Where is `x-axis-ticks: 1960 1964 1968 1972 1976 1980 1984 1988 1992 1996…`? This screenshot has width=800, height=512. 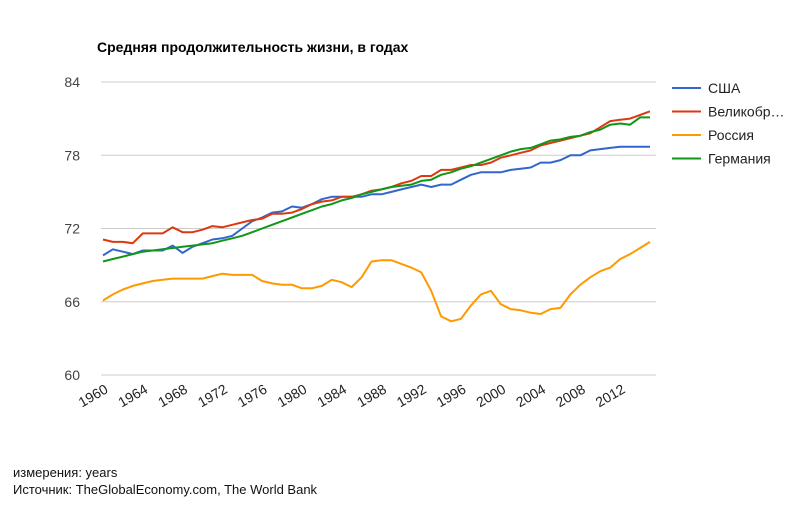 x-axis-ticks: 1960 1964 1968 1972 1976 1980 1984 1988 1992 1996… is located at coordinates (352, 396).